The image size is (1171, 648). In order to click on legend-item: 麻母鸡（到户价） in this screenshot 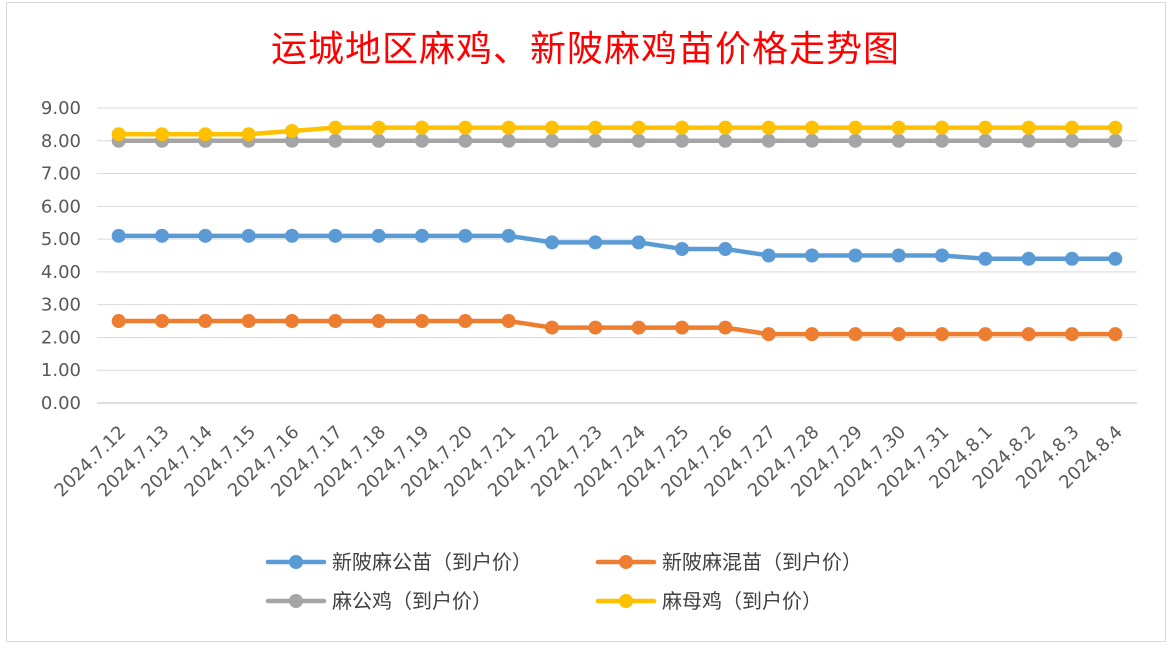, I will do `click(708, 601)`.